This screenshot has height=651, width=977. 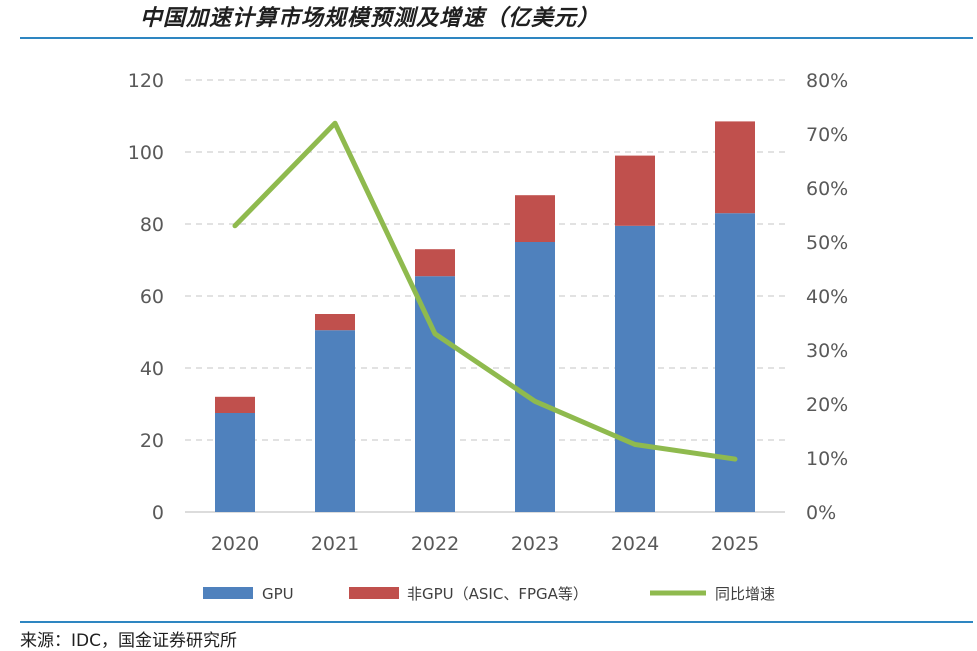 What do you see at coordinates (497, 594) in the screenshot?
I see `legend-label-non-gpu: 非GPU（ASIC、FPGA等）` at bounding box center [497, 594].